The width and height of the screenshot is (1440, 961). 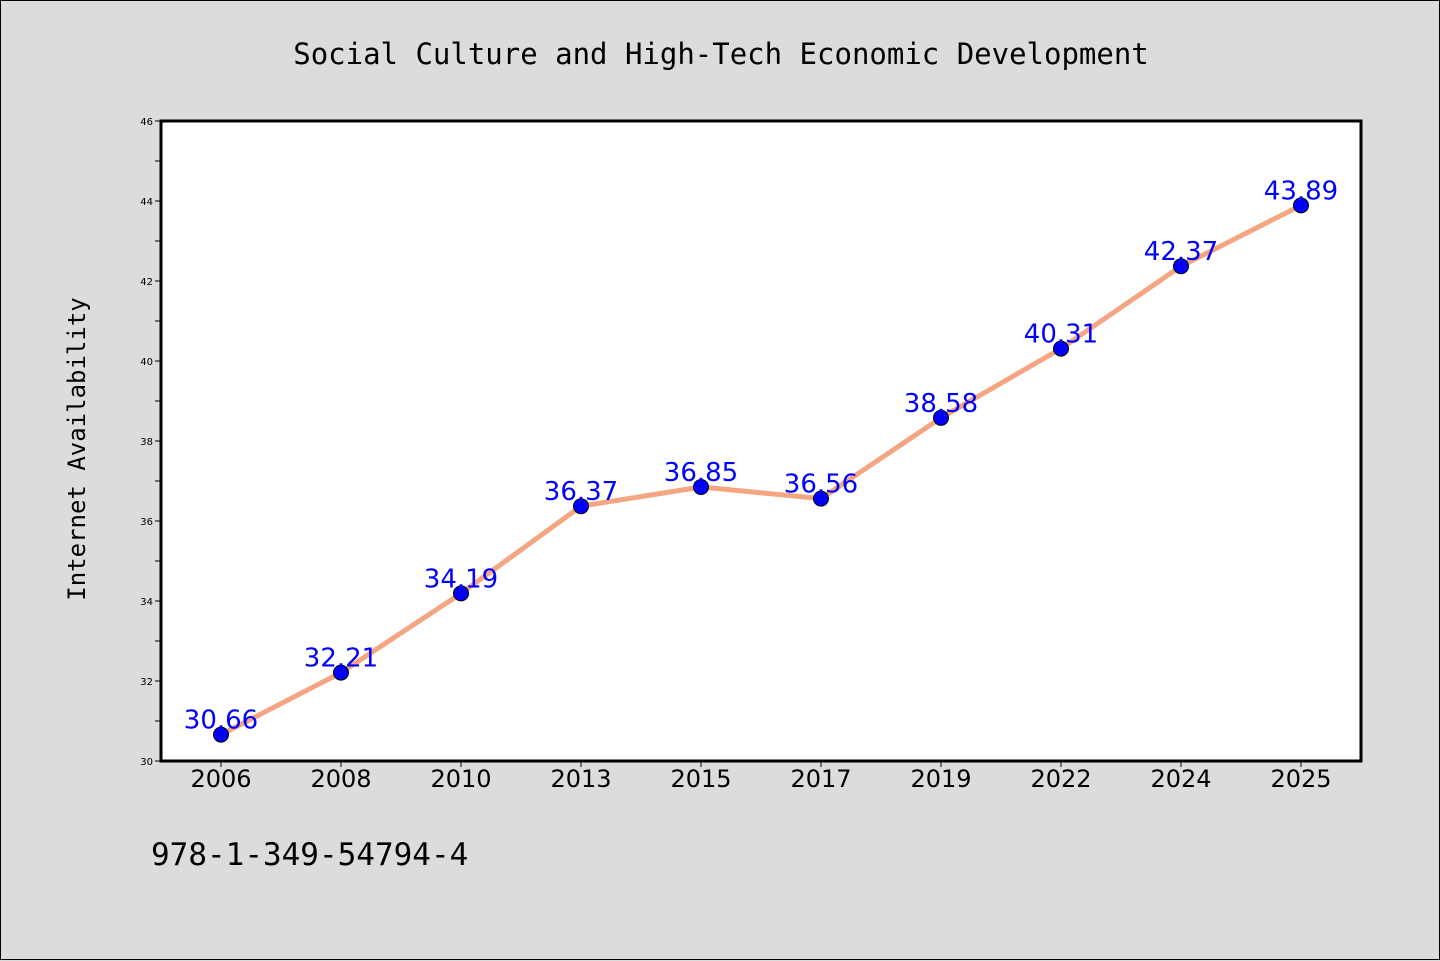 I want to click on y-tick-label: 42, so click(x=146, y=282).